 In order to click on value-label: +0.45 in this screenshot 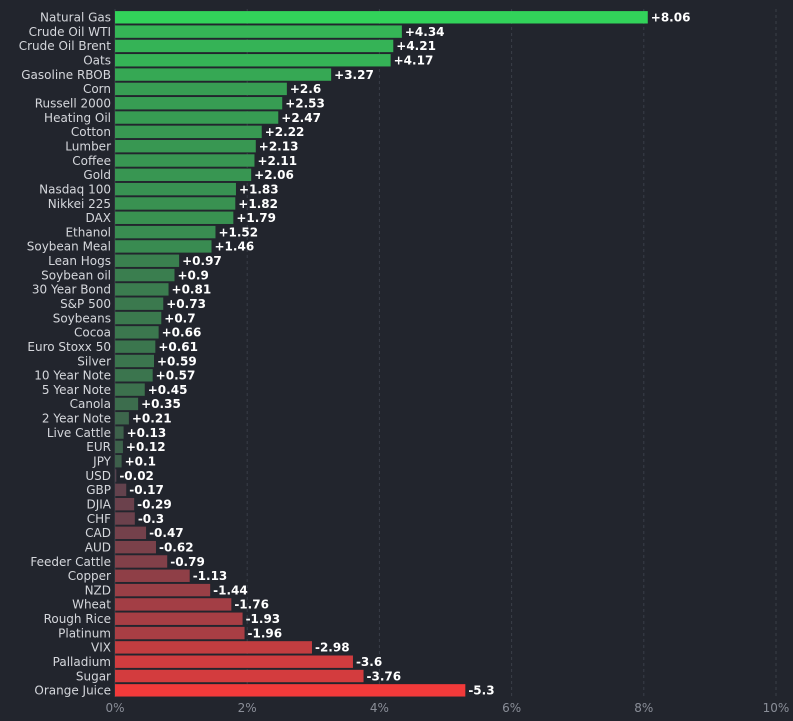, I will do `click(168, 390)`.